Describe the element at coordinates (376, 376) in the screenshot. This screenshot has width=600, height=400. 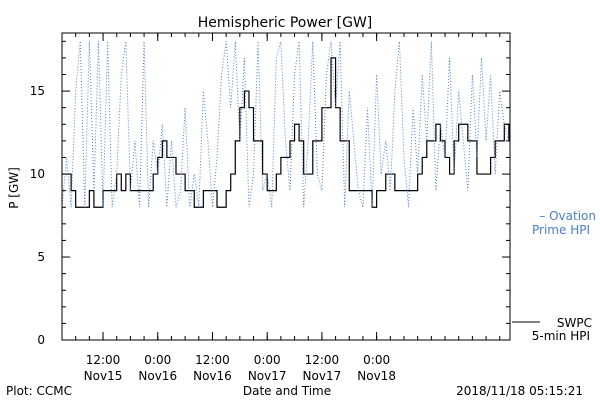
I see `x-tick-day-label: Nov18` at that location.